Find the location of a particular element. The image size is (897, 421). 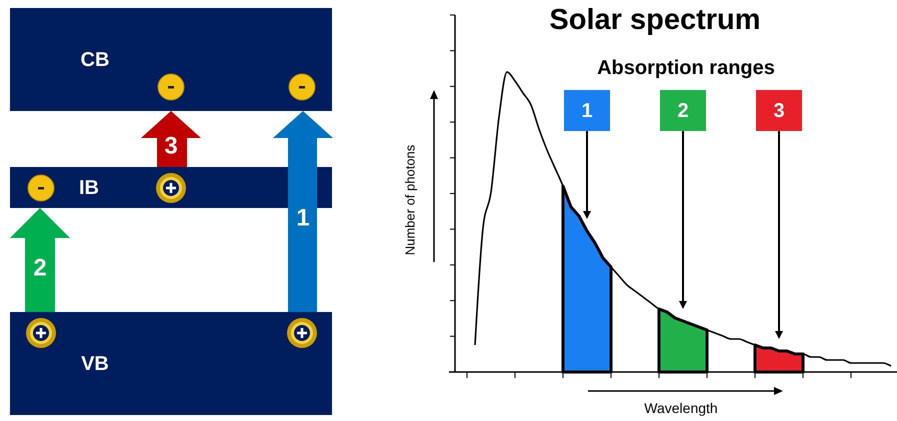

text: CB is located at coordinates (95, 60).